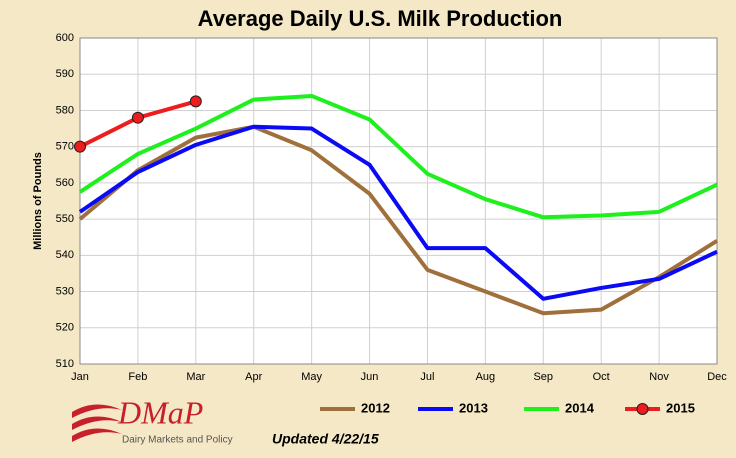 This screenshot has height=458, width=736. What do you see at coordinates (473, 407) in the screenshot?
I see `legend-label: 2013` at bounding box center [473, 407].